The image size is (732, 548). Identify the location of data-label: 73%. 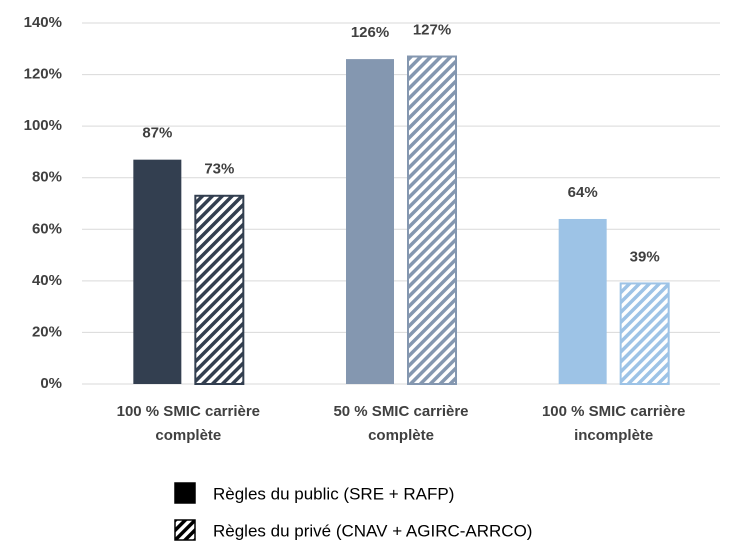
(219, 169).